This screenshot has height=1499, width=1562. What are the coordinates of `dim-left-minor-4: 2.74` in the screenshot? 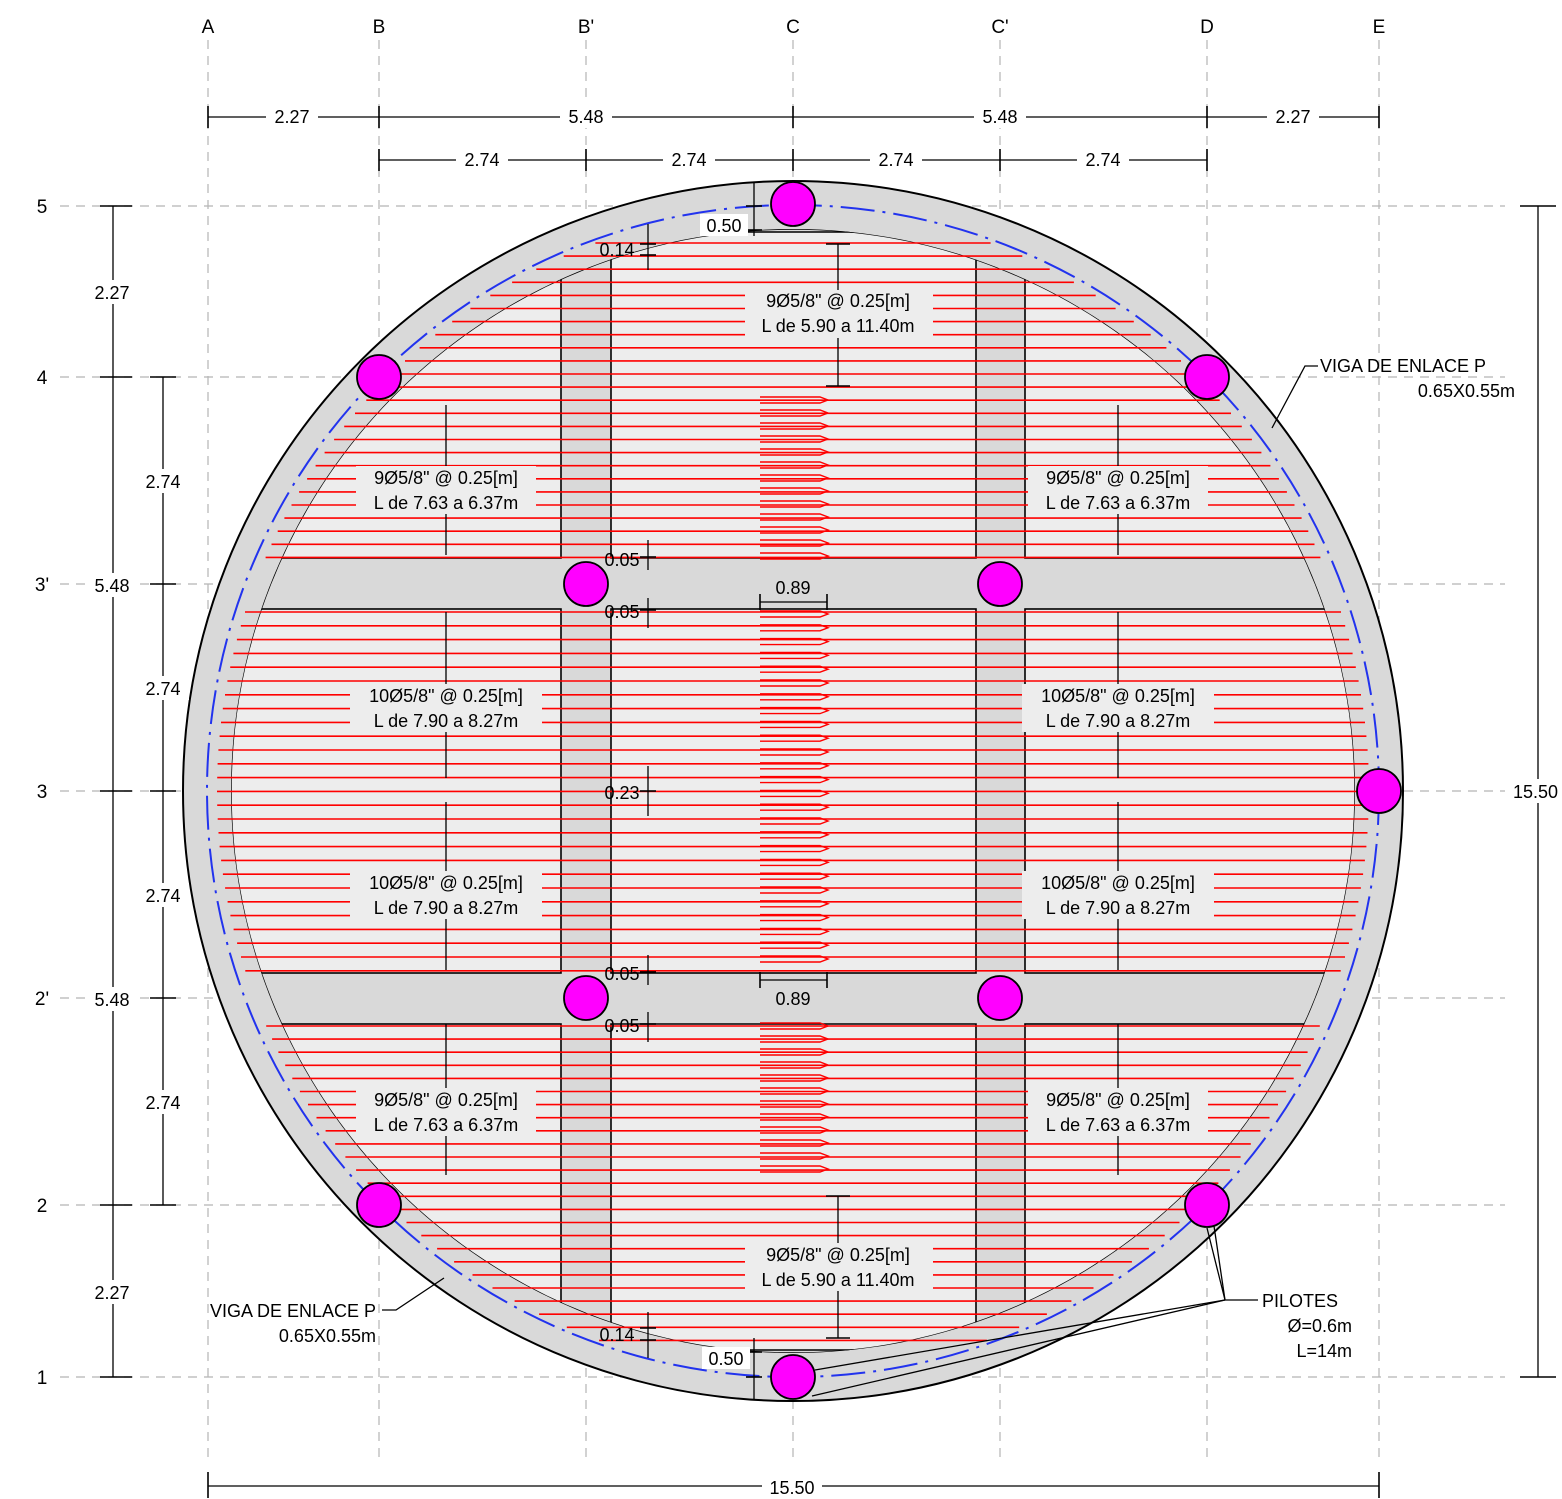 It's located at (162, 1103).